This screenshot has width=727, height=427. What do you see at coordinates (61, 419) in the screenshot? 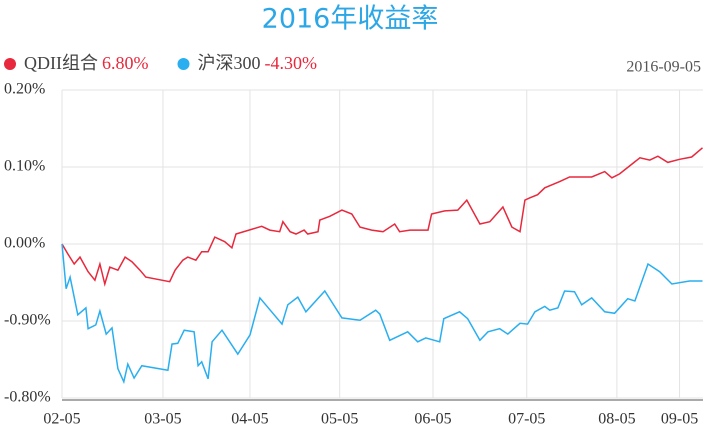
I see `x-tick-label: 02-05` at bounding box center [61, 419].